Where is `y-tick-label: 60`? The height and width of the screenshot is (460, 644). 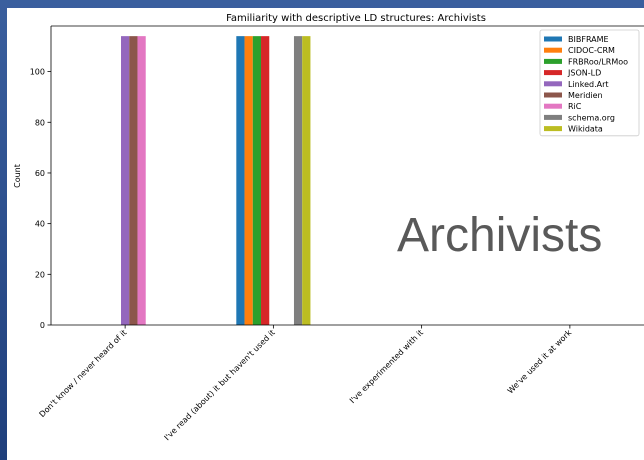
y-tick-label: 60 is located at coordinates (40, 173).